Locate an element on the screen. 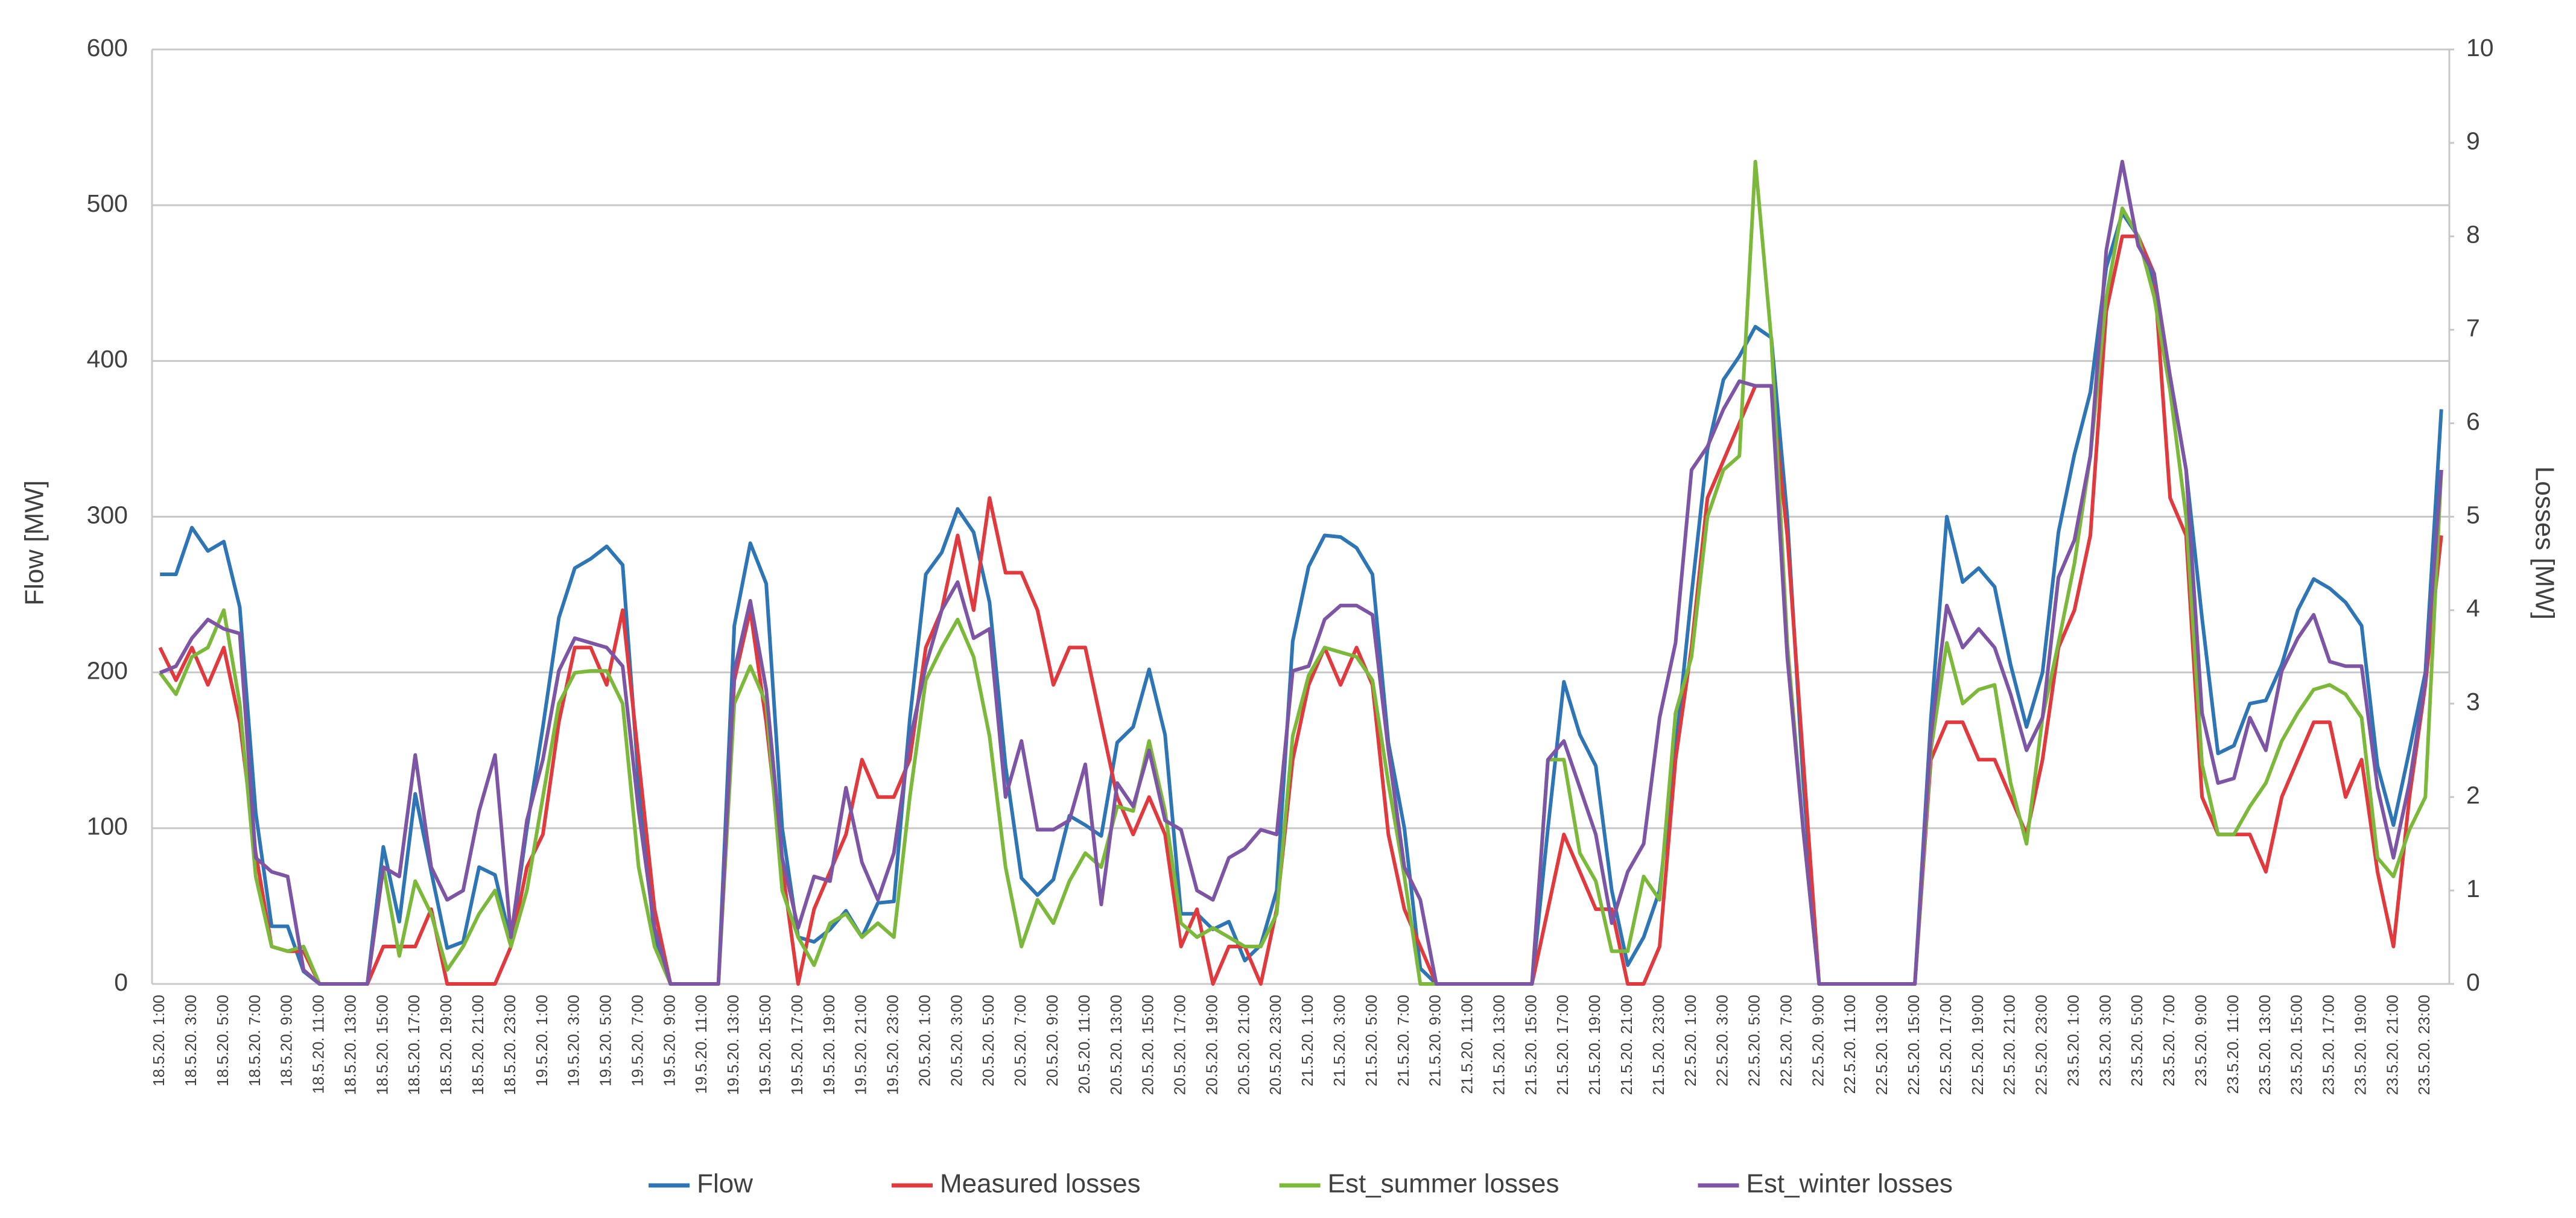 The height and width of the screenshot is (1218, 2576). x-tick-label: 21.5.20. 5:00 is located at coordinates (1371, 1040).